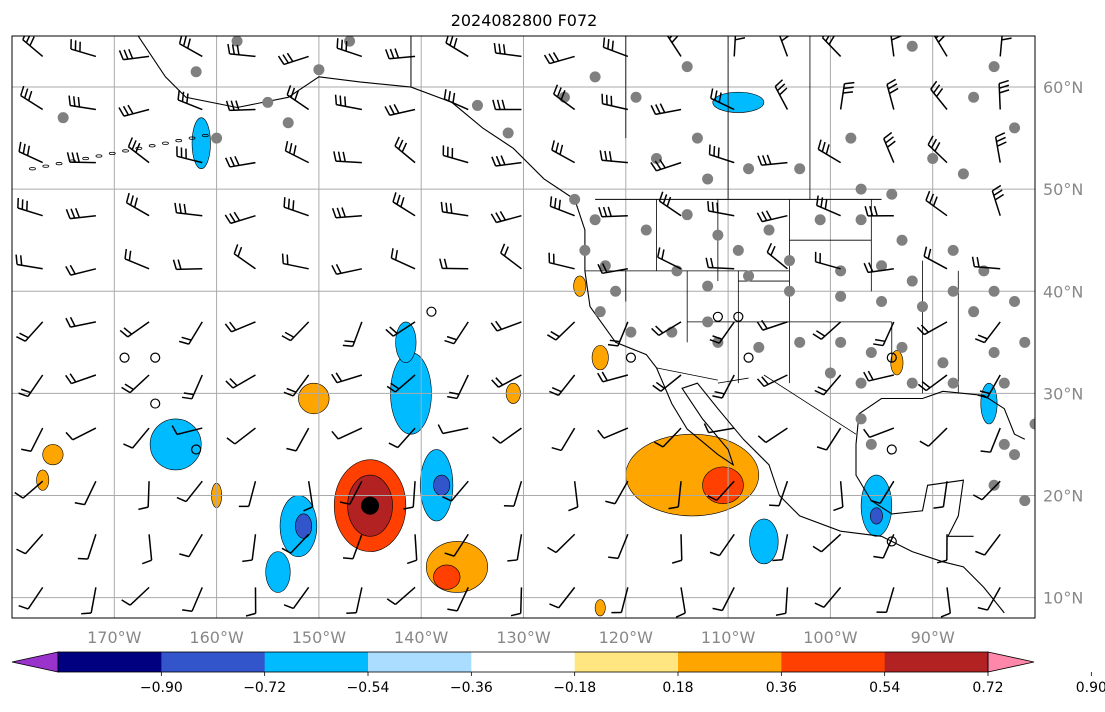  What do you see at coordinates (1063, 598) in the screenshot?
I see `lat-tick-label: 10°N` at bounding box center [1063, 598].